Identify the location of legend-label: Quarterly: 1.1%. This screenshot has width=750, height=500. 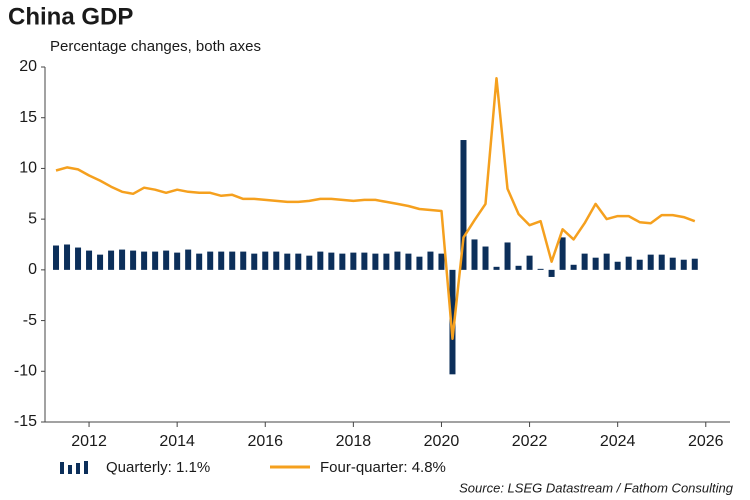
(158, 467).